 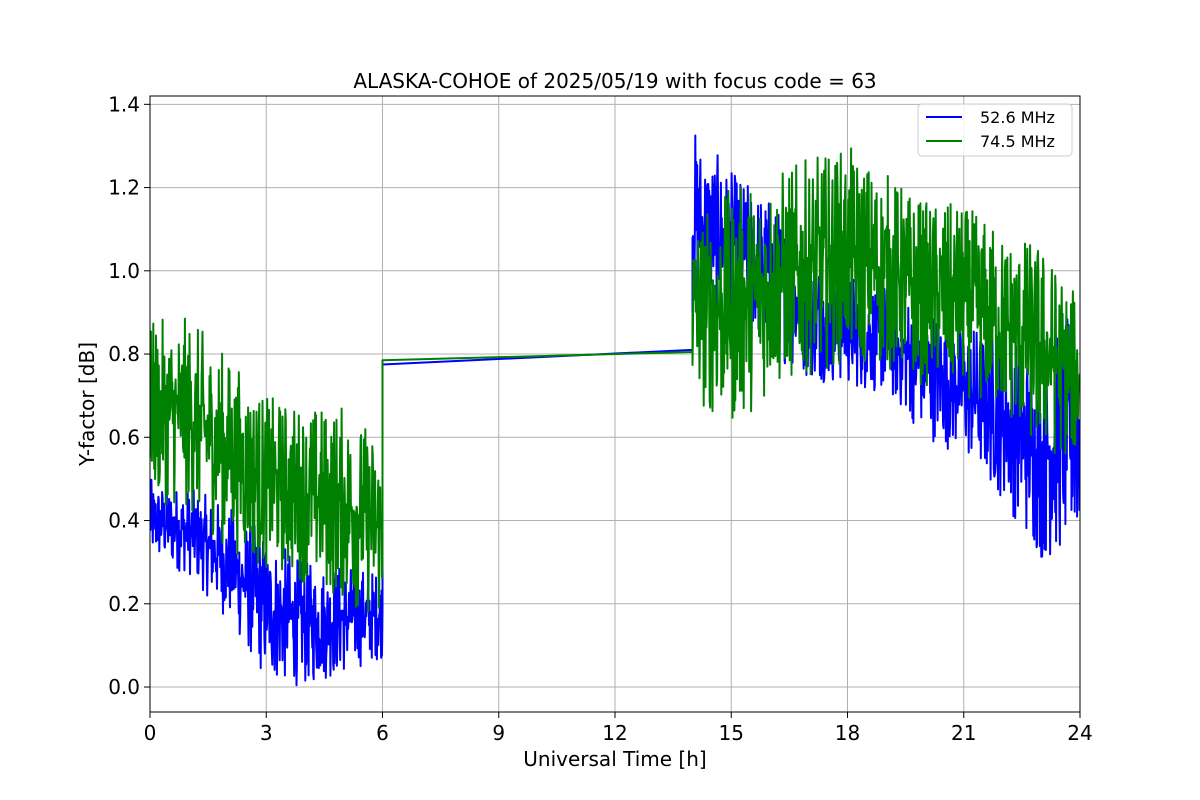 I want to click on y-tick-label: 0.6, so click(x=124, y=437).